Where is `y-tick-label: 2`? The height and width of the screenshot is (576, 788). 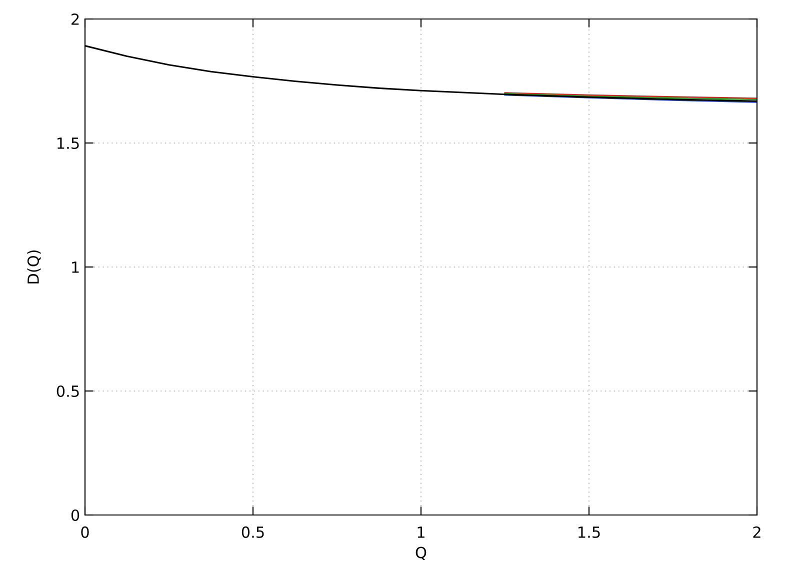
y-tick-label: 2 is located at coordinates (75, 19).